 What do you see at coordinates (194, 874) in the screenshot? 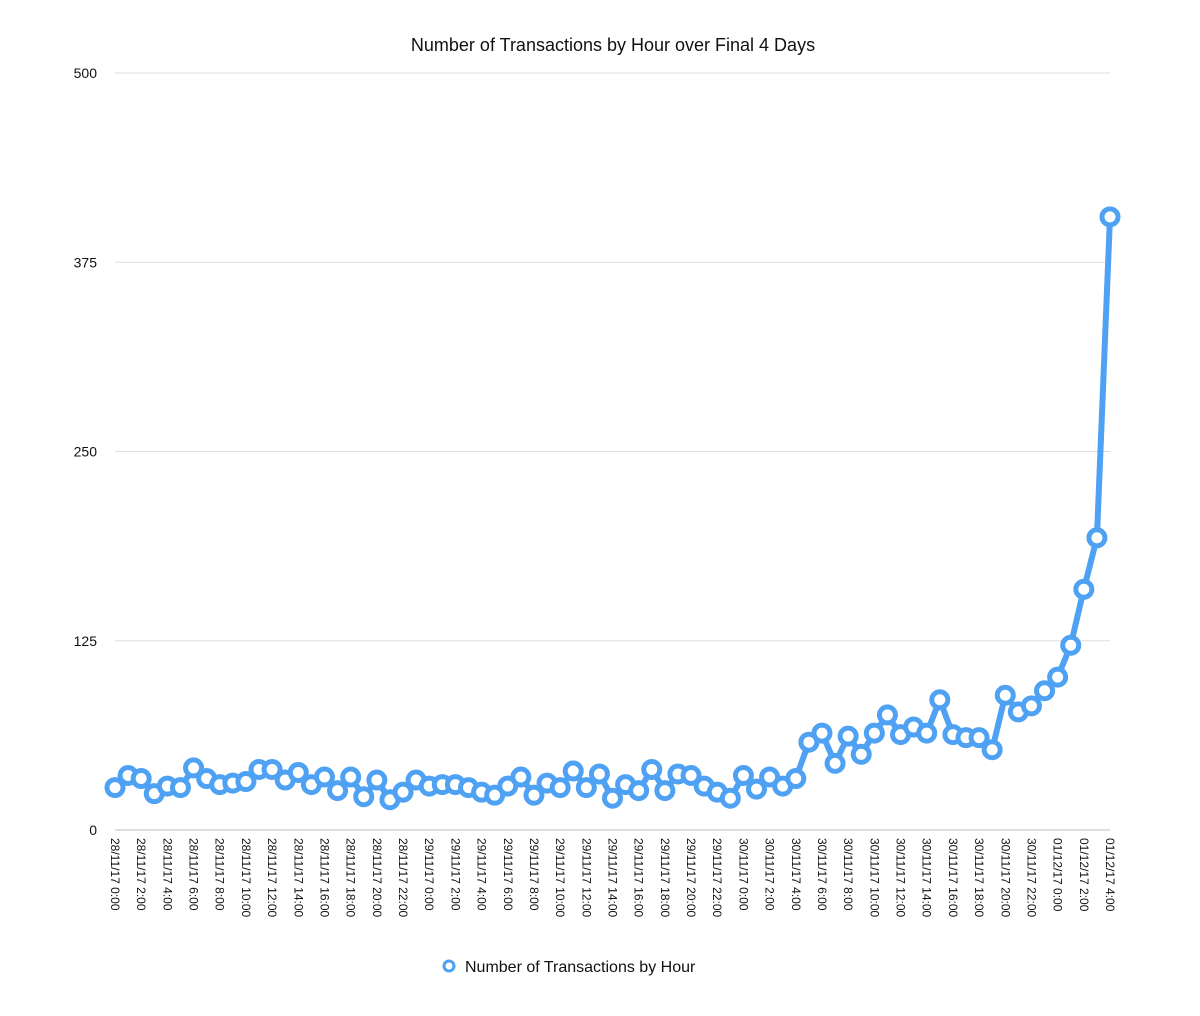
I see `x-tick-label: 28/11/17 6:00` at bounding box center [194, 874].